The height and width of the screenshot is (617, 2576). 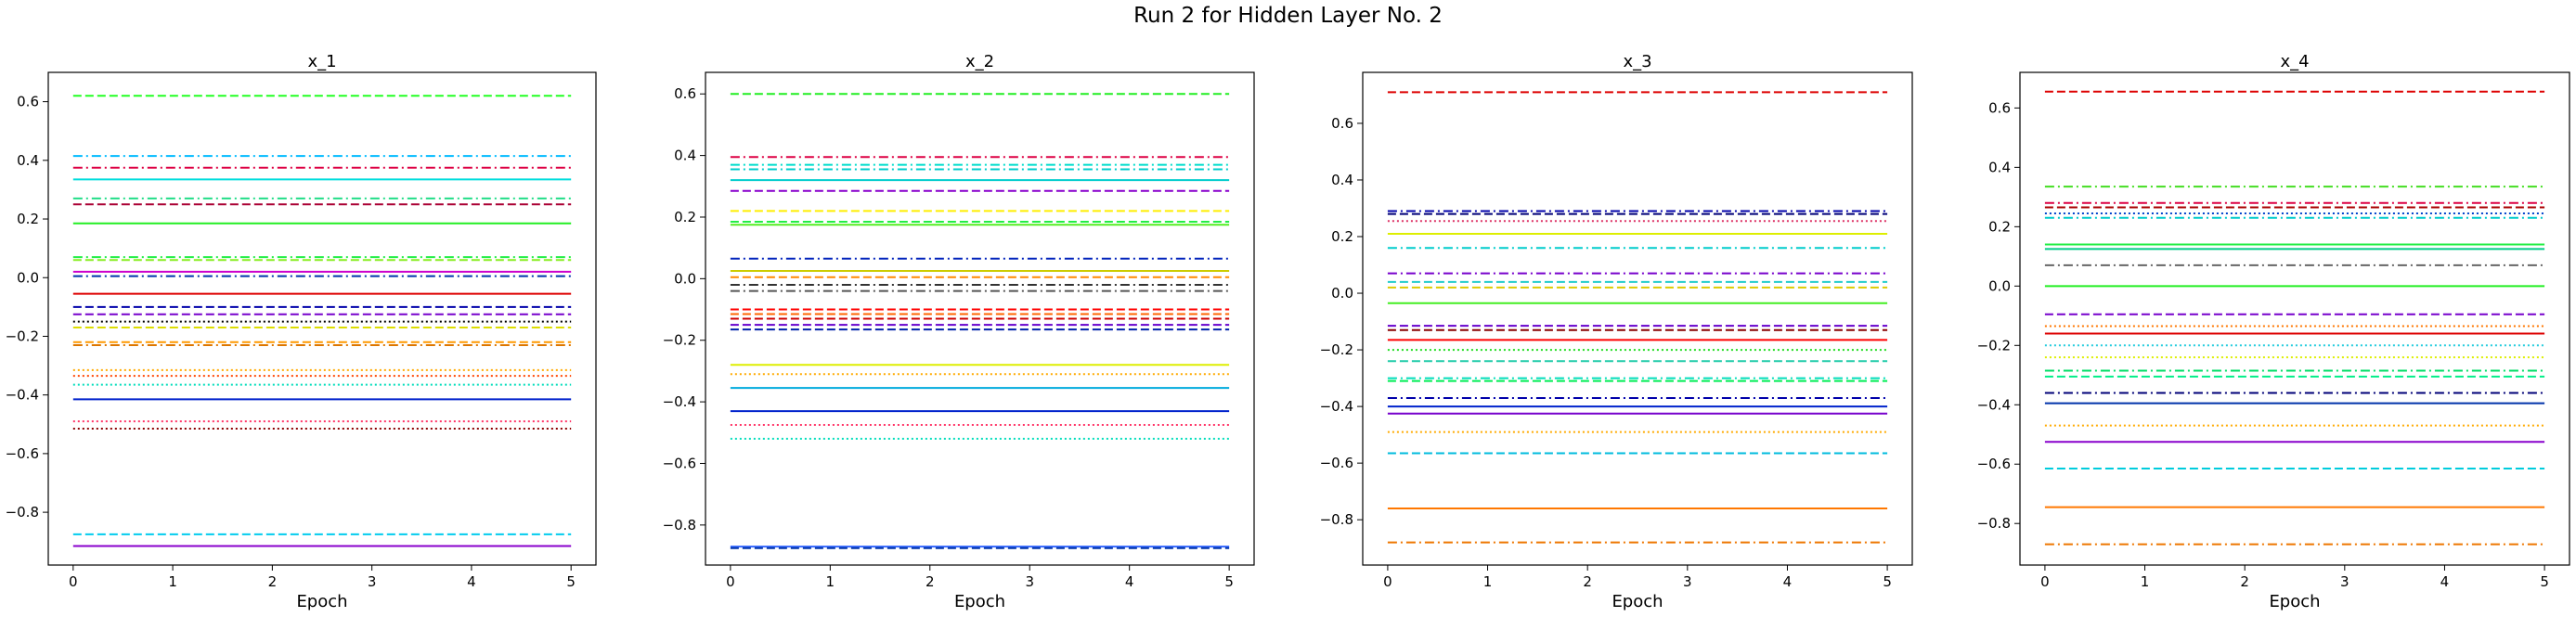 What do you see at coordinates (1288, 16) in the screenshot?
I see `figure-title: Run 2 for Hidden Layer No. 2` at bounding box center [1288, 16].